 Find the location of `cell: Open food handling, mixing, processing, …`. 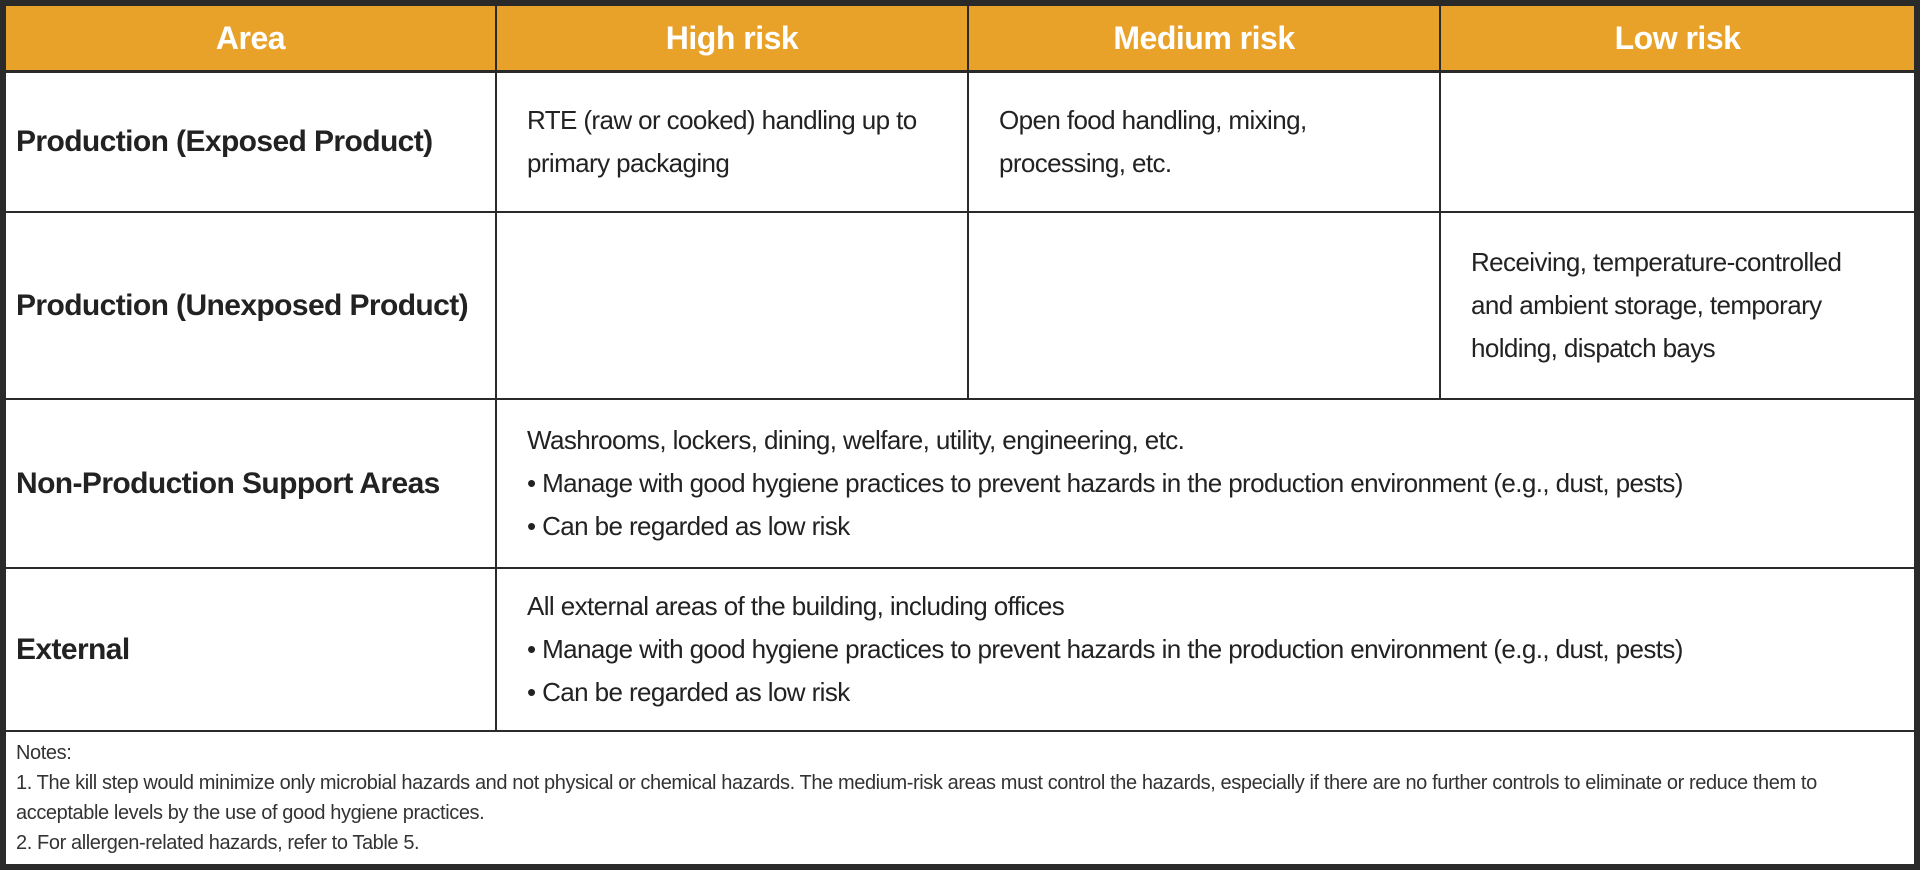

cell: Open food handling, mixing, processing, … is located at coordinates (1204, 141).